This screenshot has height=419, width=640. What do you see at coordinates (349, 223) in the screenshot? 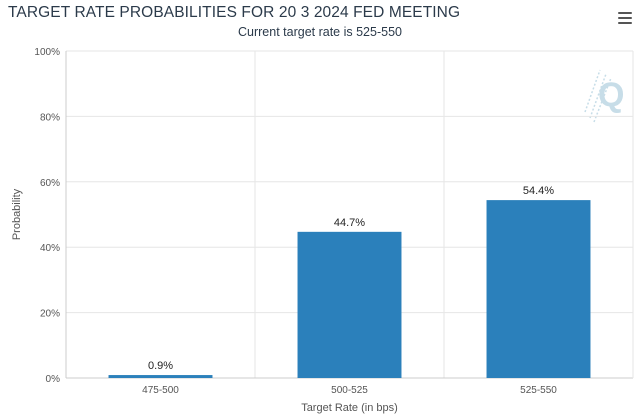
I see `data-label: 44.7%` at bounding box center [349, 223].